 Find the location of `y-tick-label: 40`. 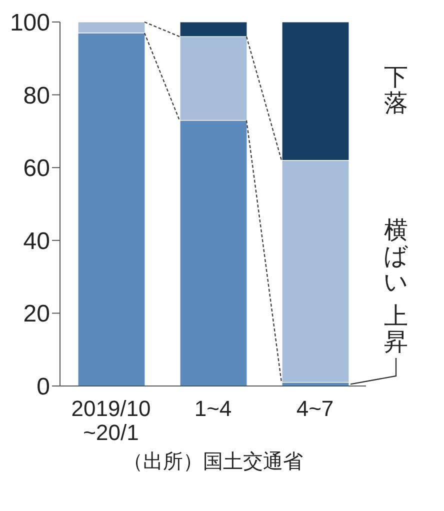

y-tick-label: 40 is located at coordinates (36, 241).